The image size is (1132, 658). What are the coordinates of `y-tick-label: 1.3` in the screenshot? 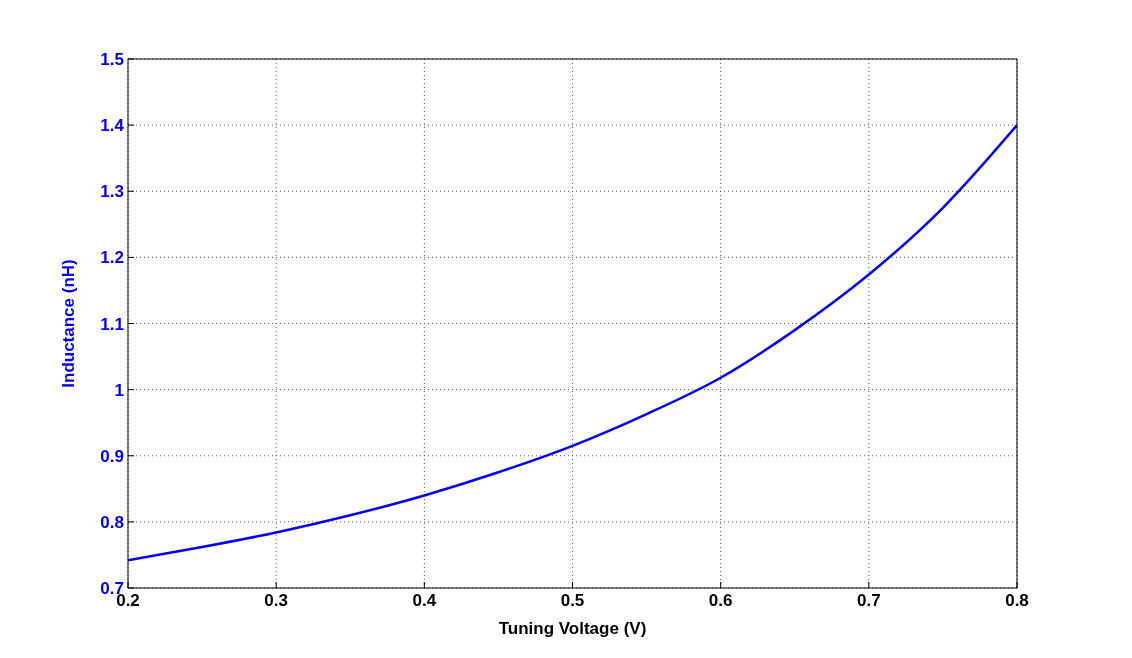 It's located at (112, 192).